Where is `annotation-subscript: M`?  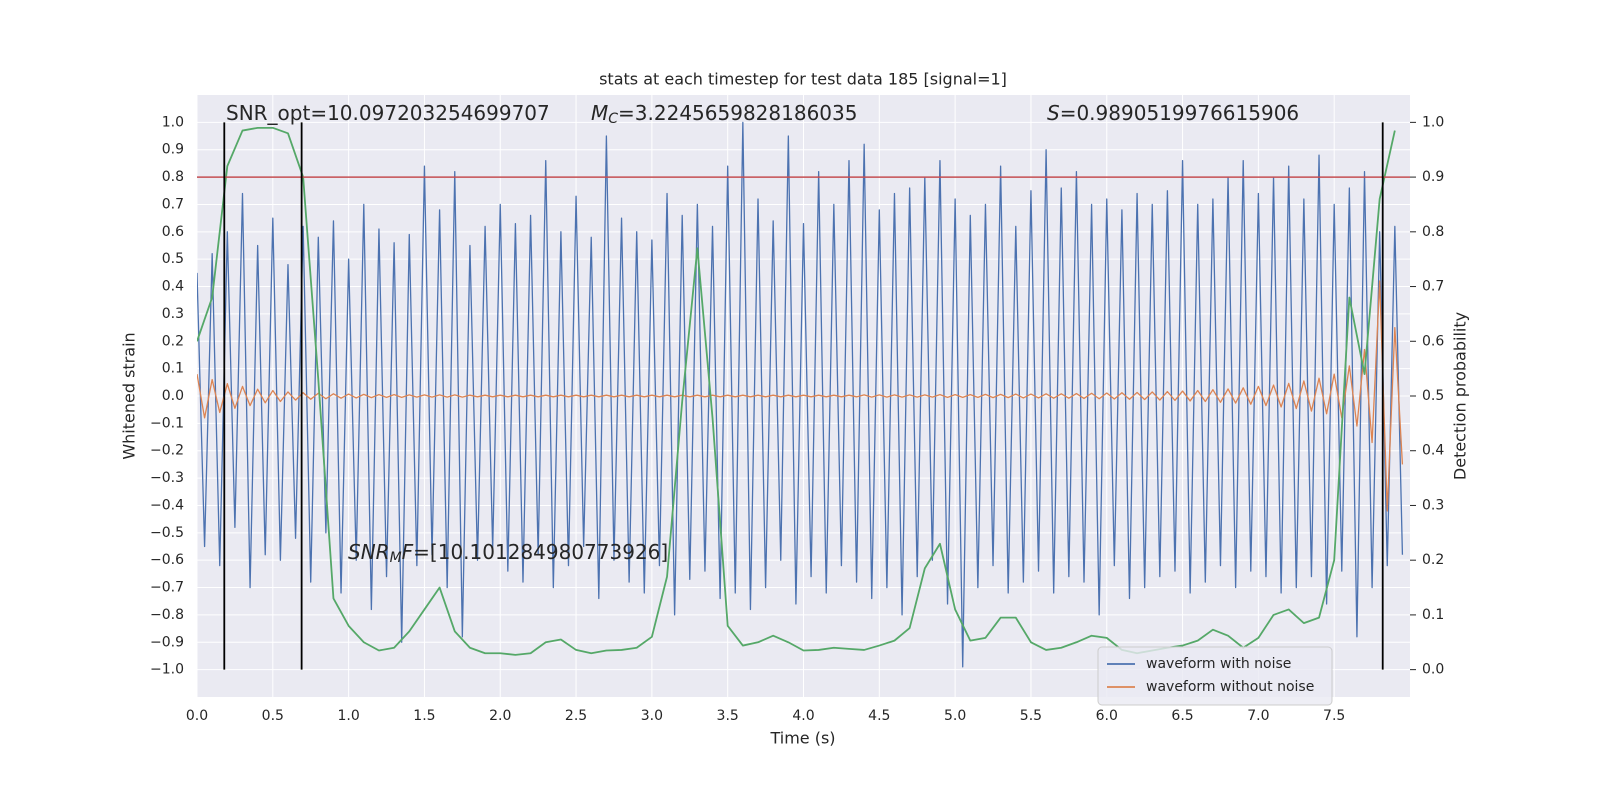
annotation-subscript: M is located at coordinates (396, 558).